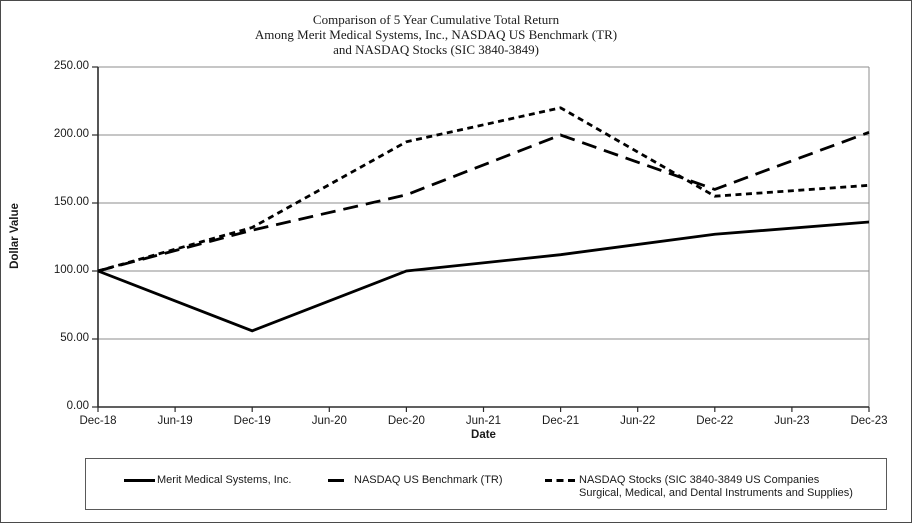  What do you see at coordinates (638, 421) in the screenshot?
I see `x-tick-label: Jun-22` at bounding box center [638, 421].